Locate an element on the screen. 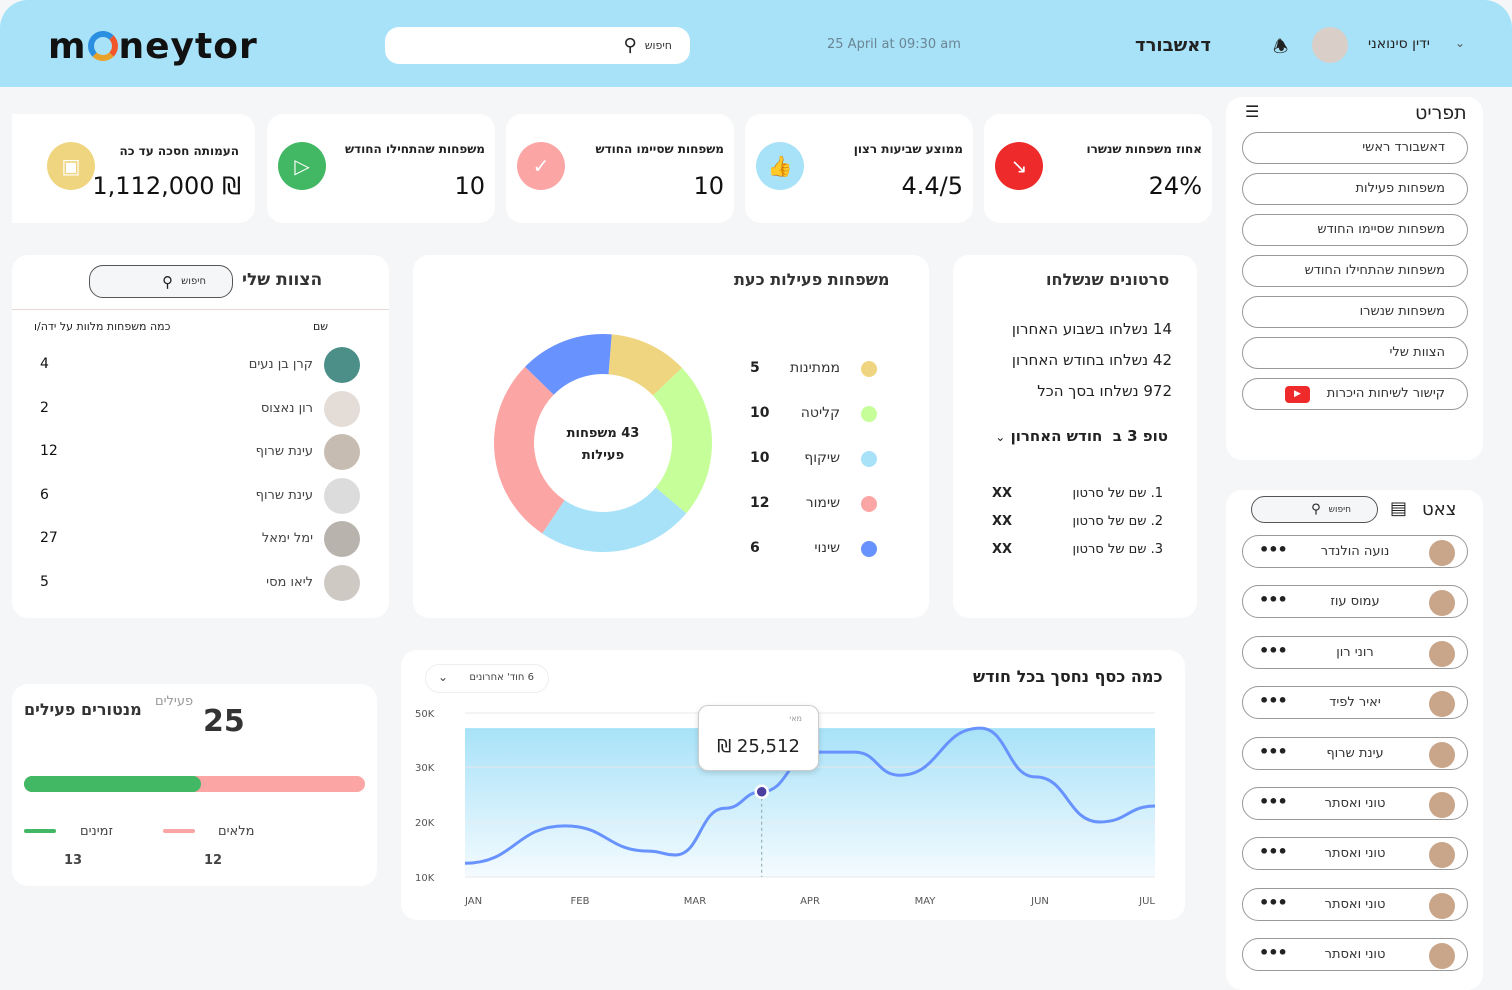  x-tick-label: FEB is located at coordinates (580, 901).